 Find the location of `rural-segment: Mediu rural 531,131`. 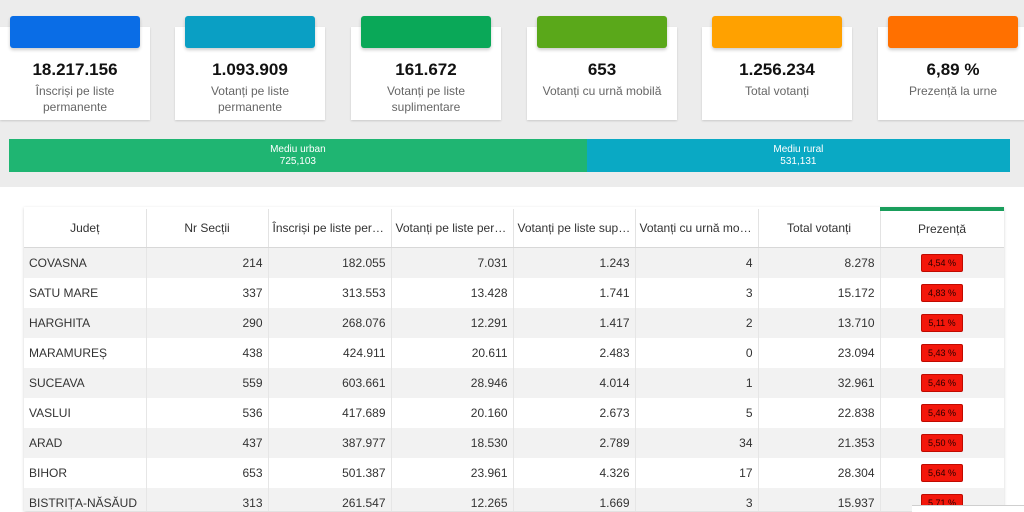

rural-segment: Mediu rural 531,131 is located at coordinates (798, 155).